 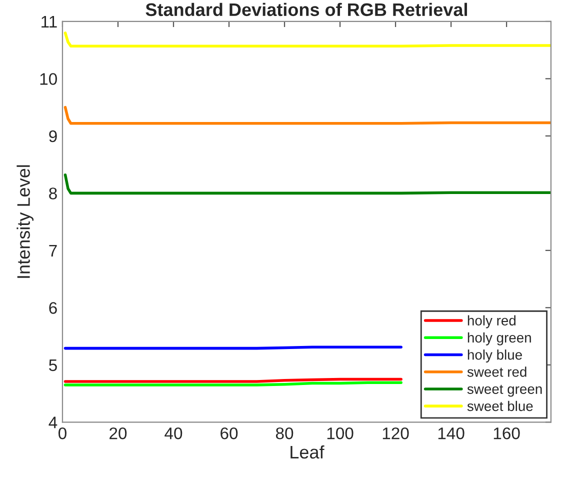 I want to click on y-tick-label: 9, so click(x=53, y=136).